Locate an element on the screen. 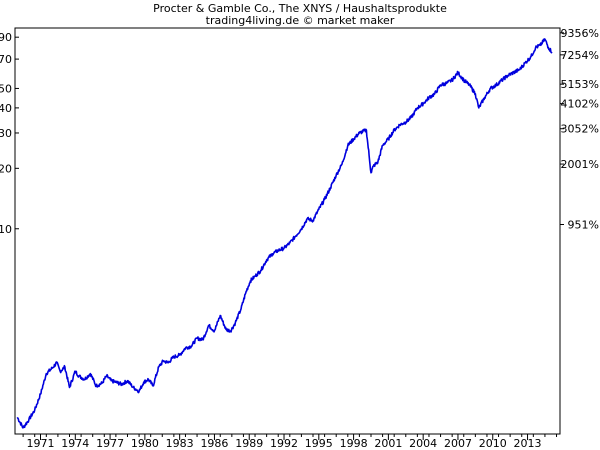 Image resolution: width=600 pixels, height=450 pixels. y-tick-label-right: 3052% is located at coordinates (580, 129).